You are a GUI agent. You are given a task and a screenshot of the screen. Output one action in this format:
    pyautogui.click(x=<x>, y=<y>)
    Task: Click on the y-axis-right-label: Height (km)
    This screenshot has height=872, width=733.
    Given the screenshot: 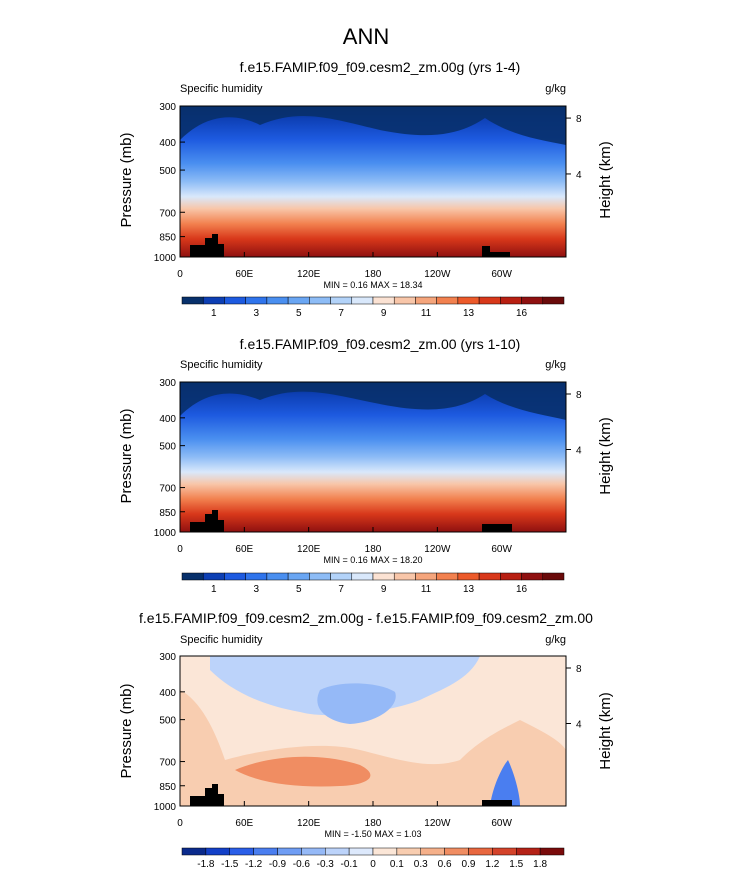 What is the action you would take?
    pyautogui.click(x=605, y=180)
    